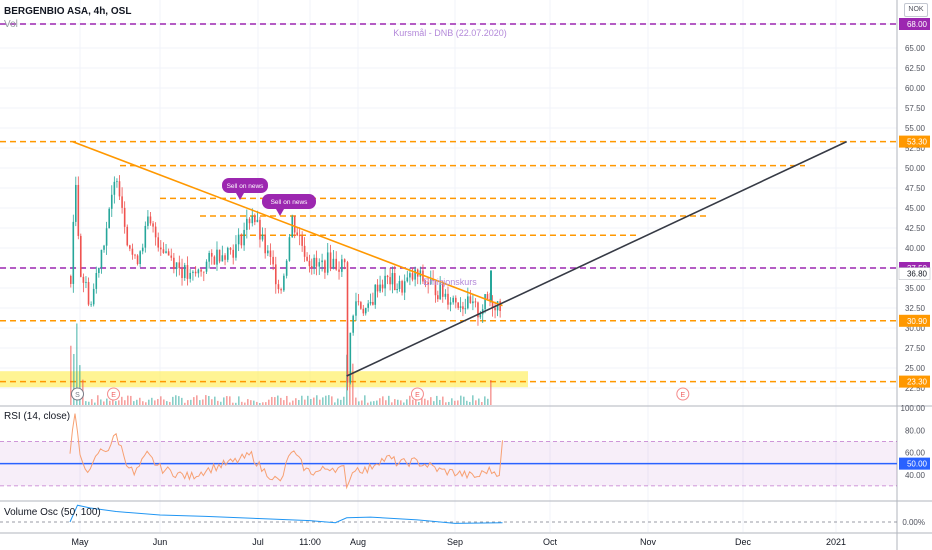  Describe the element at coordinates (915, 453) in the screenshot. I see `rsi-axis-label: 60.00` at that location.